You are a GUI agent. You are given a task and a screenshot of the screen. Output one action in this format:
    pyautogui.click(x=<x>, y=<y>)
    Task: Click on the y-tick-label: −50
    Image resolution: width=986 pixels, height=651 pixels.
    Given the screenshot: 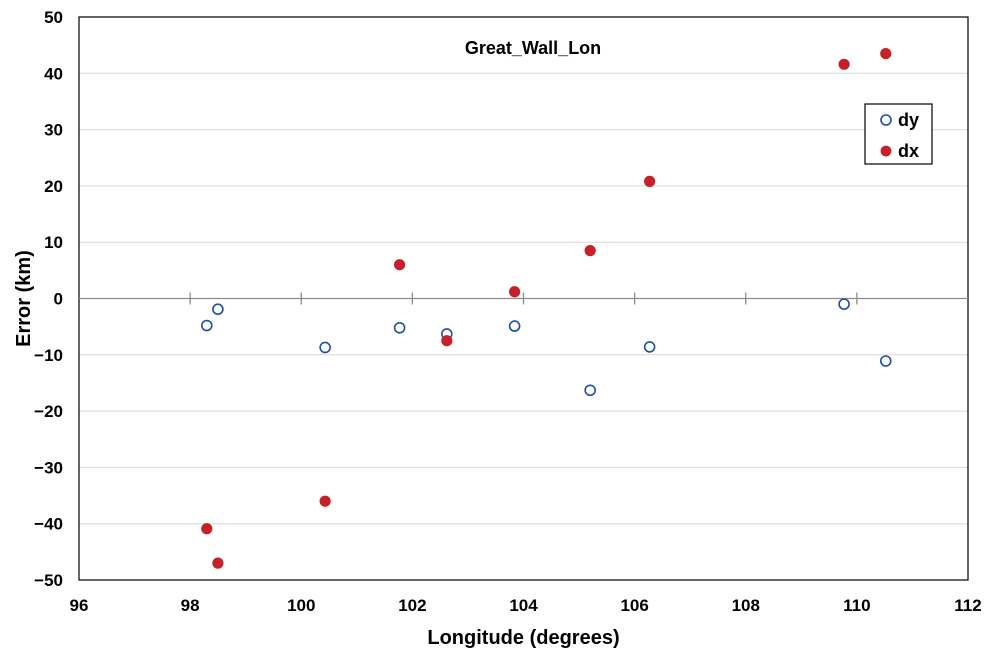 What is the action you would take?
    pyautogui.click(x=48, y=580)
    